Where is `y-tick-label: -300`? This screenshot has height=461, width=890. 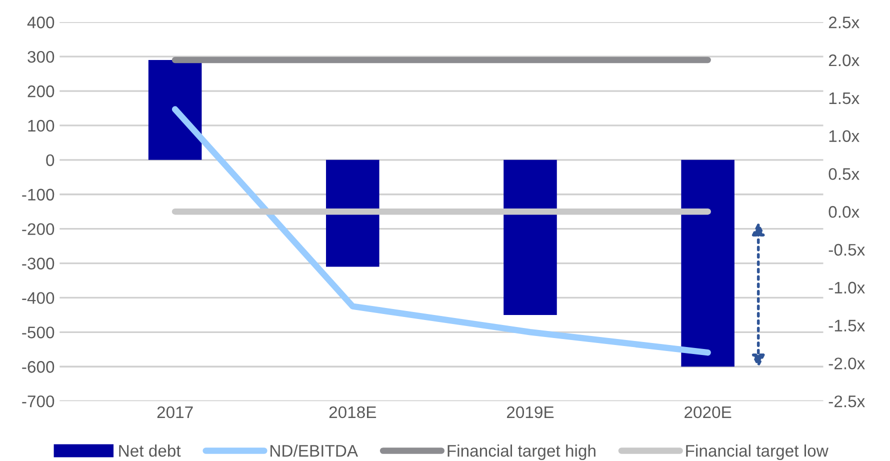
y-tick-label: -300 is located at coordinates (38, 264).